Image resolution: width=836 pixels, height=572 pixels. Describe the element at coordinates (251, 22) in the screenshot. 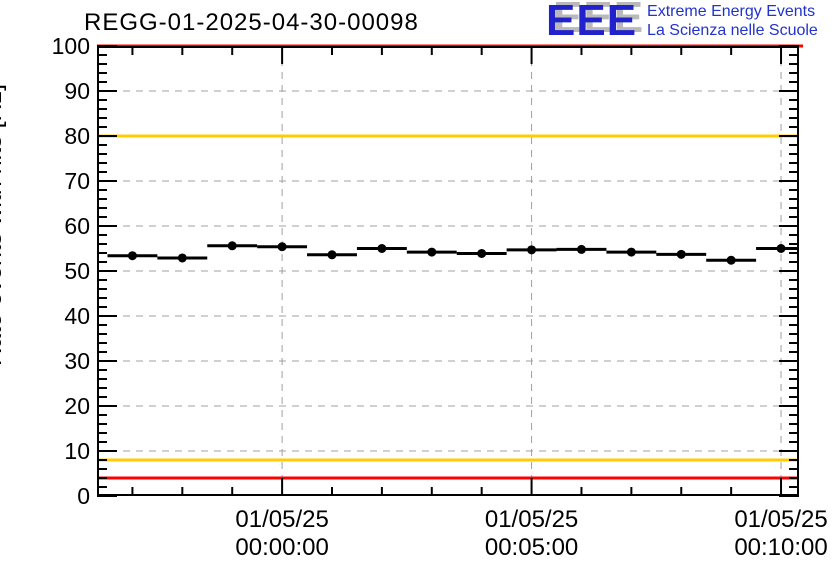

I see `plot-title: REGG-01-2025-04-30-00098` at that location.